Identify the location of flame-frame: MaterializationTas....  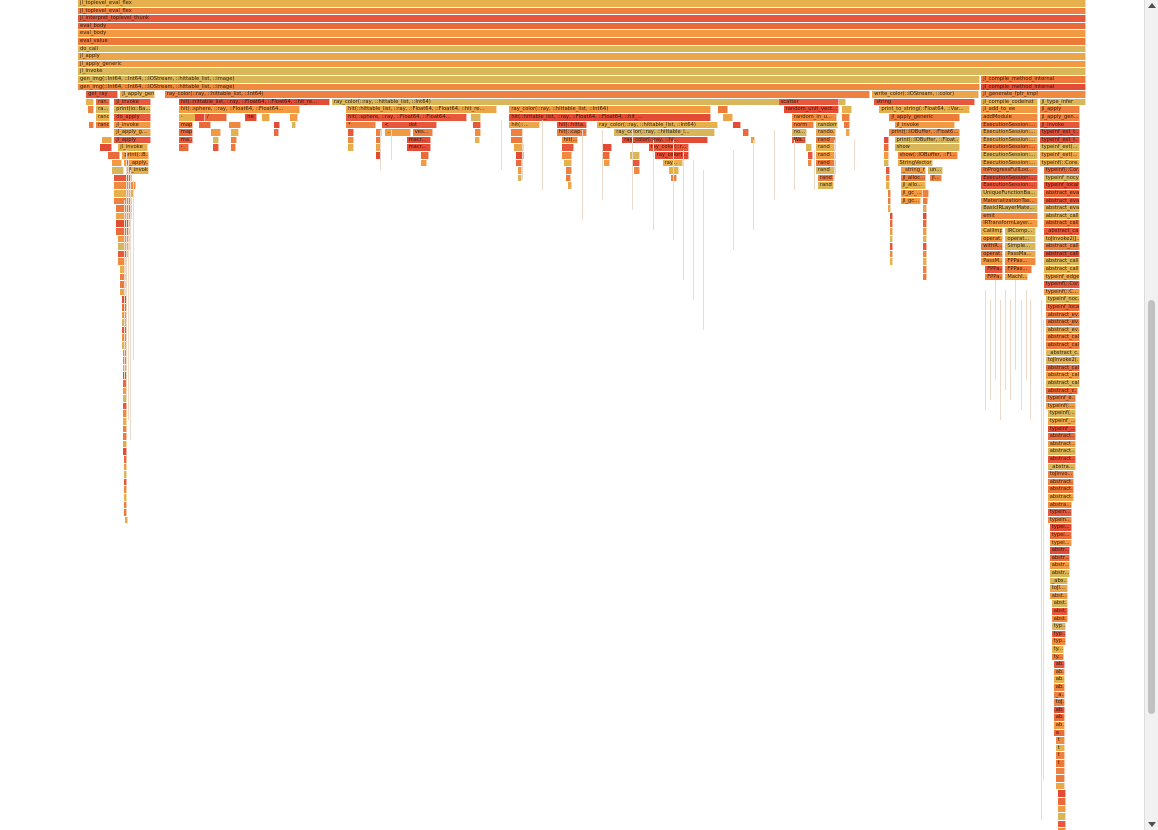
(1009, 201).